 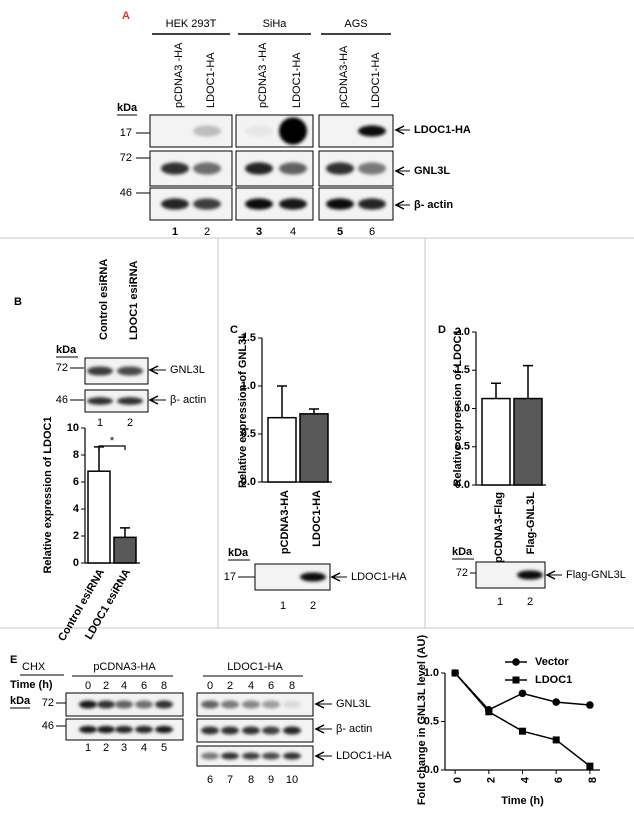 I want to click on lane-number: 8, so click(x=251, y=780).